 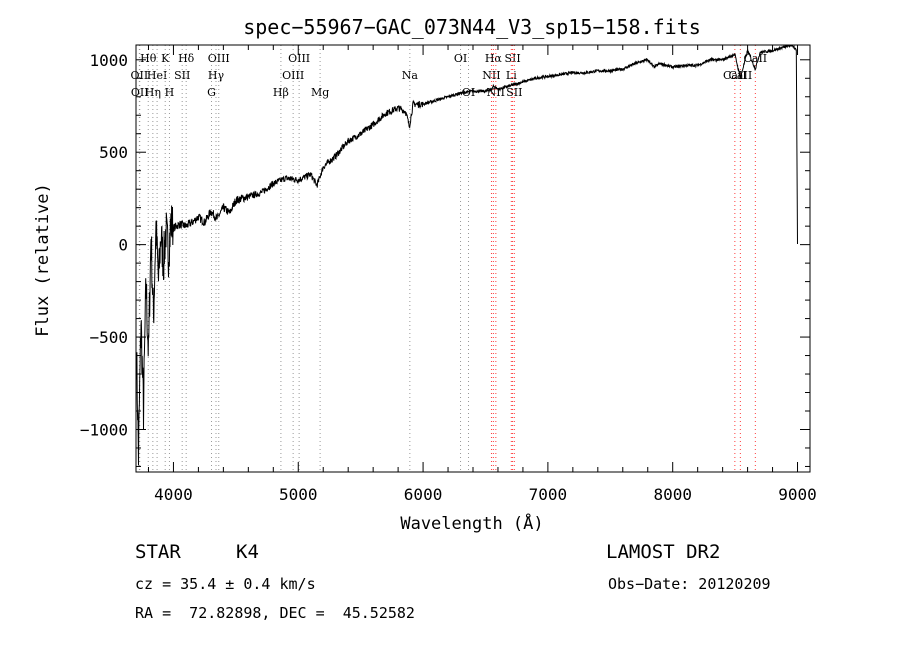 What do you see at coordinates (548, 494) in the screenshot?
I see `x-tick-label: 7000` at bounding box center [548, 494].